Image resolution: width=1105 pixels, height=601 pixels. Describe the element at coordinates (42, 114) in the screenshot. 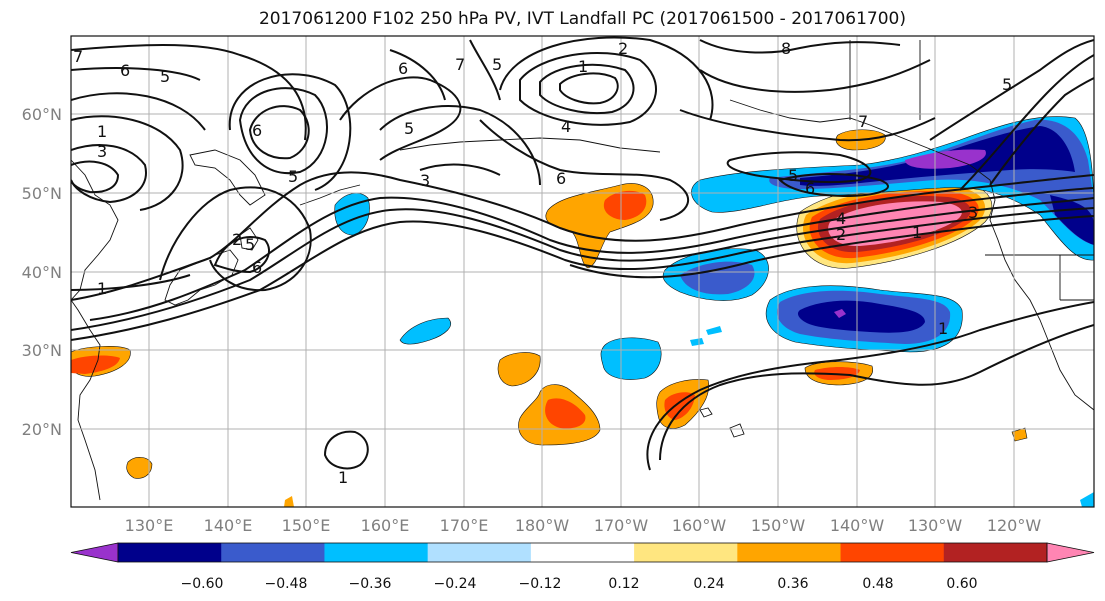

I see `lat-label: 60°N` at that location.